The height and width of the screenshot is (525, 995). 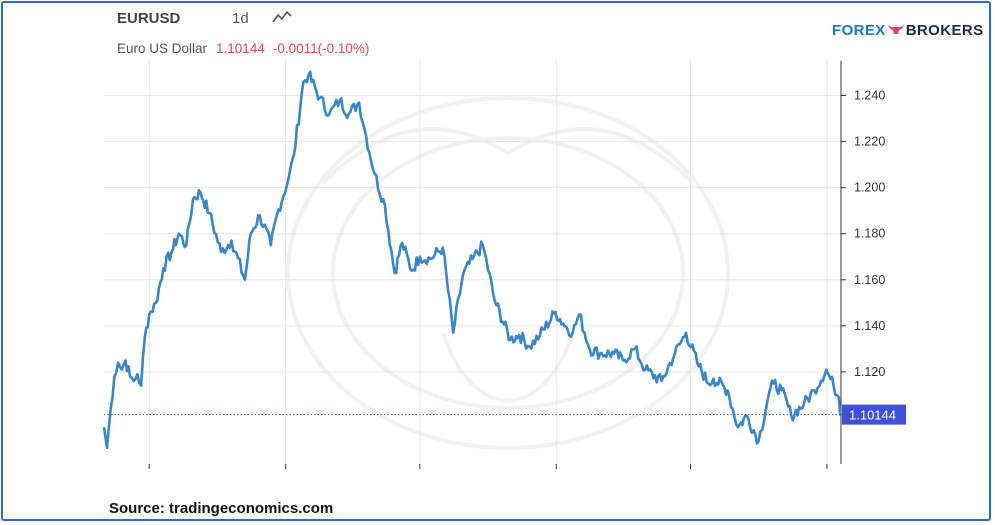 What do you see at coordinates (859, 30) in the screenshot?
I see `brand-name-forex: FOREX` at bounding box center [859, 30].